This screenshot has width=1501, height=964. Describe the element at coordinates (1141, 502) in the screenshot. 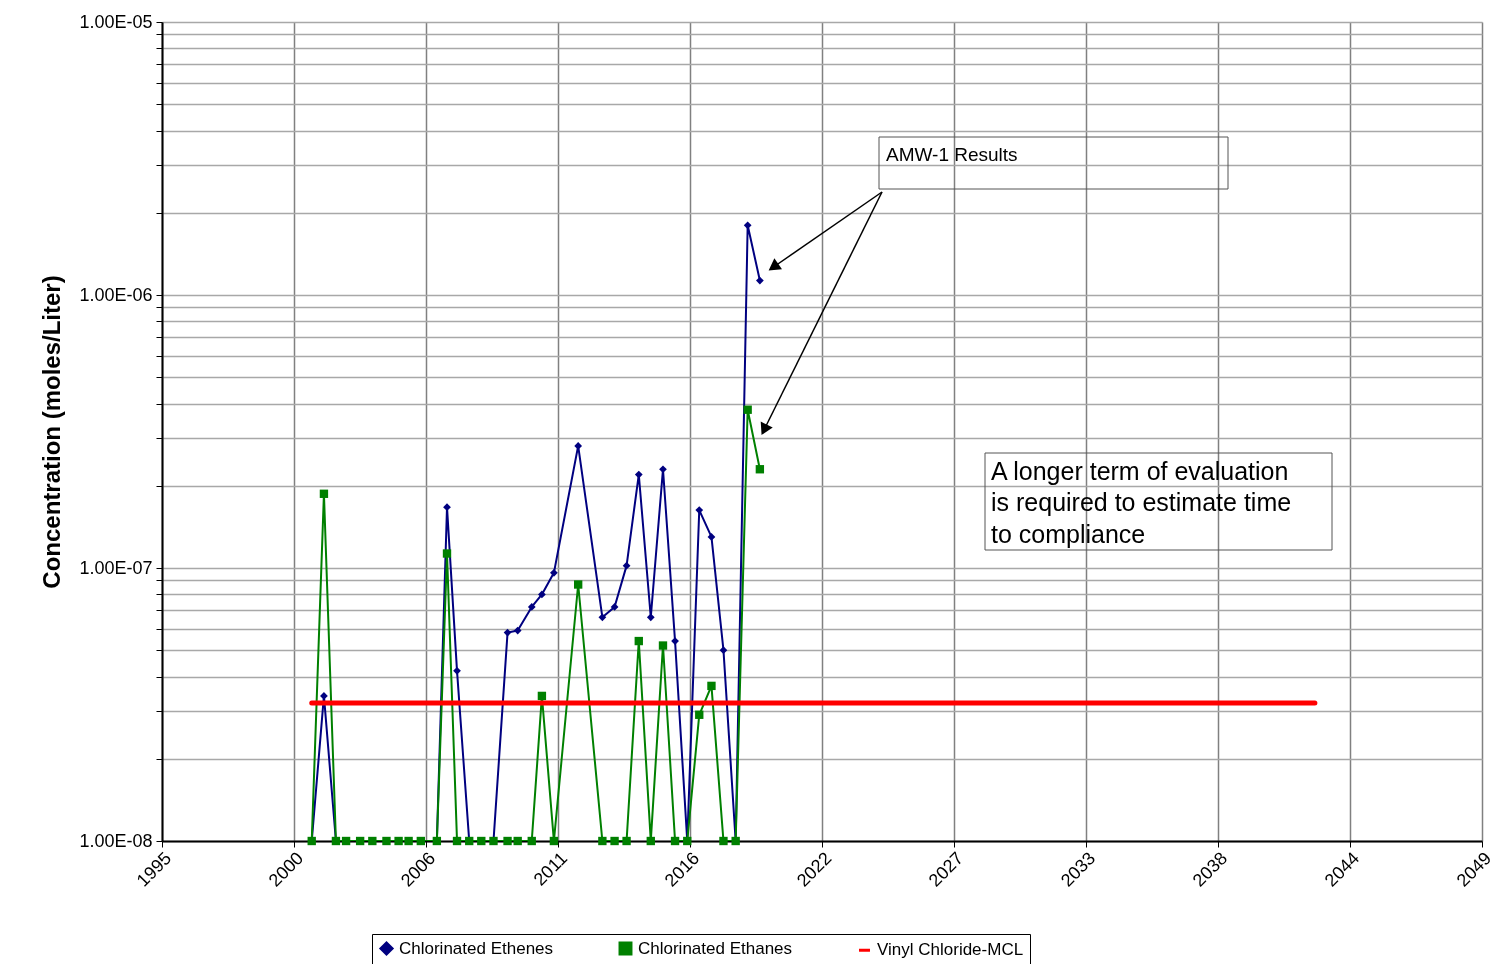

I see `annotation: A longer term of evaluation is required to estimate time to compliance` at that location.